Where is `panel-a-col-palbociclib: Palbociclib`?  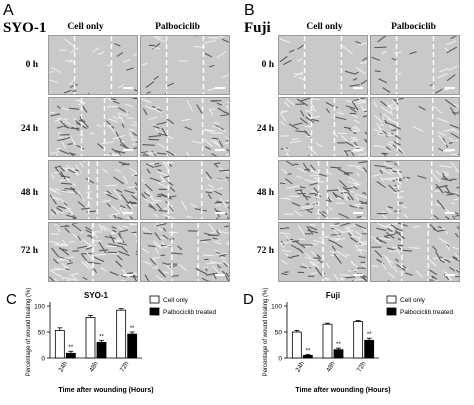
panel-a-col-palbociclib: Palbociclib is located at coordinates (177, 27).